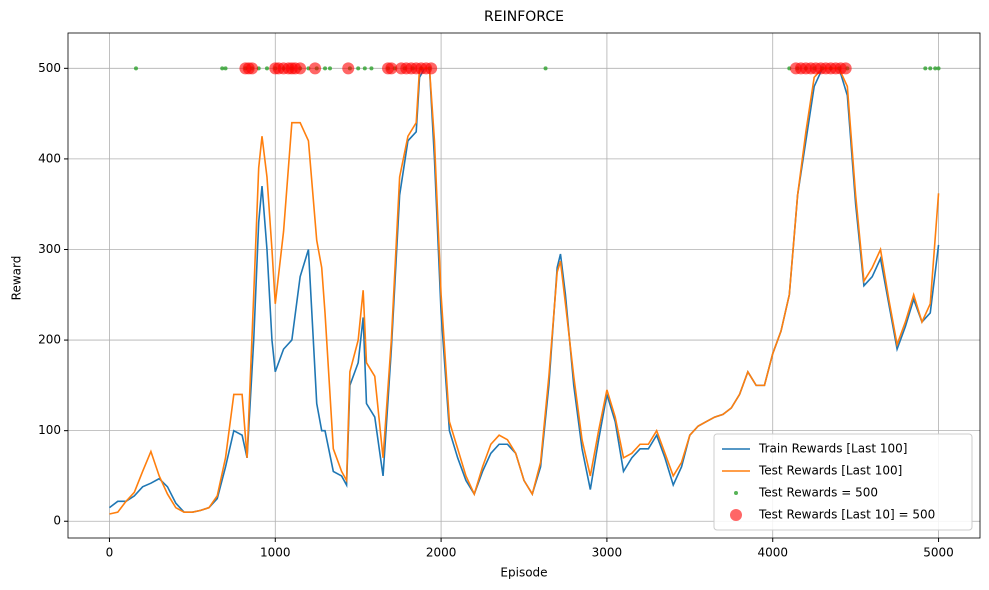  I want to click on legend-label: Test Rewards = 500, so click(818, 493).